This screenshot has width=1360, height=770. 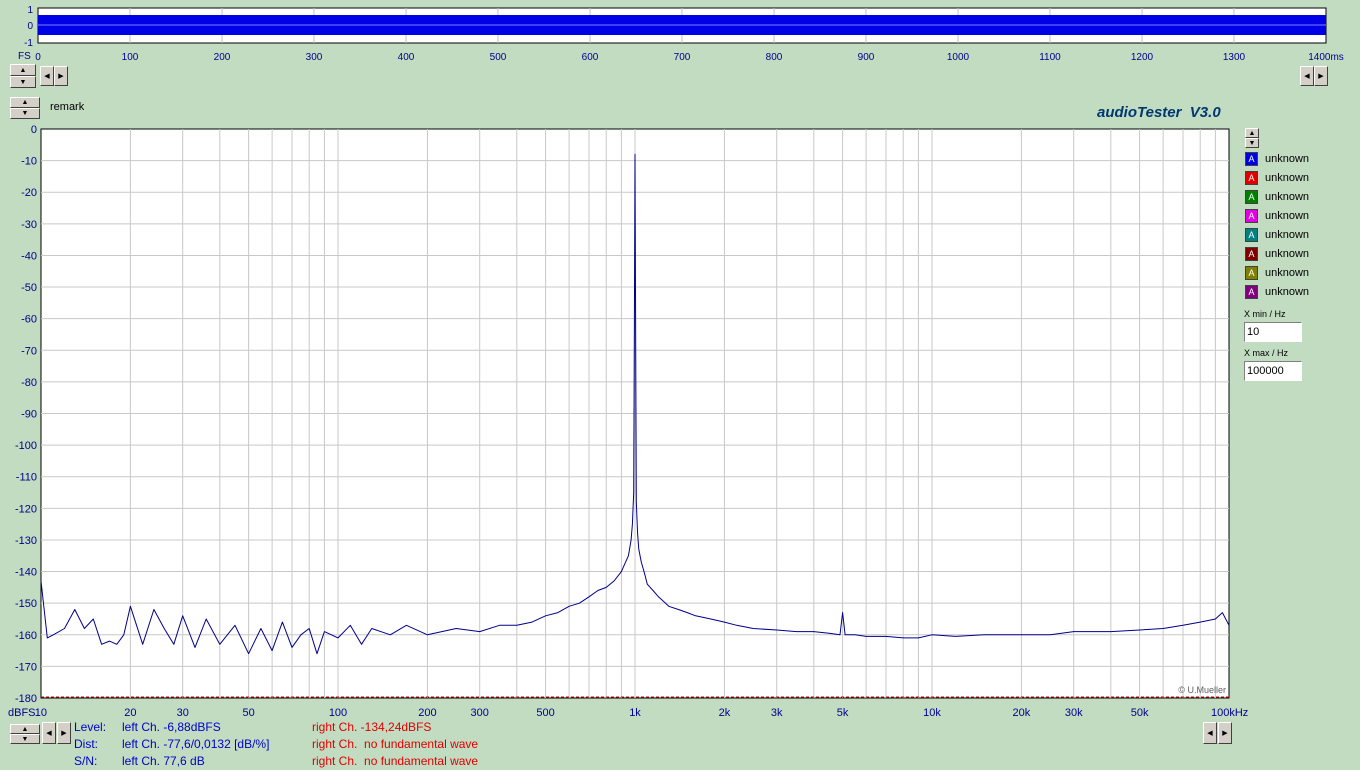 I want to click on overview-x-tick-label: 1200, so click(x=1142, y=57).